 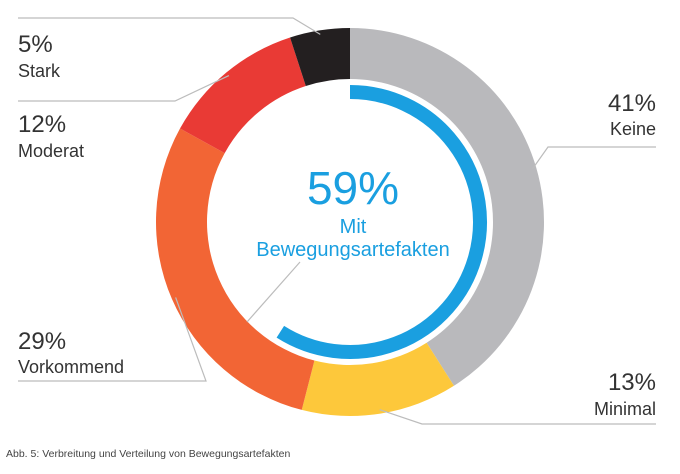 What do you see at coordinates (352, 250) in the screenshot?
I see `summary-line2: Bewegungsartefakten` at bounding box center [352, 250].